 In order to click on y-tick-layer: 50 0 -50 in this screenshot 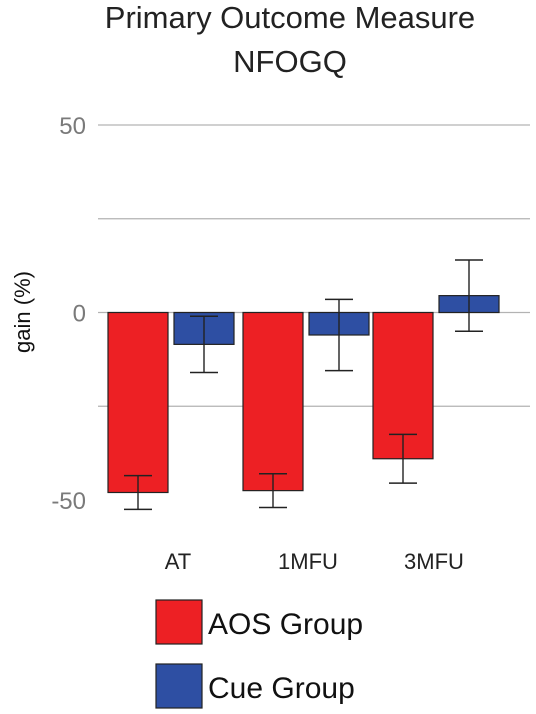, I will do `click(68, 314)`.